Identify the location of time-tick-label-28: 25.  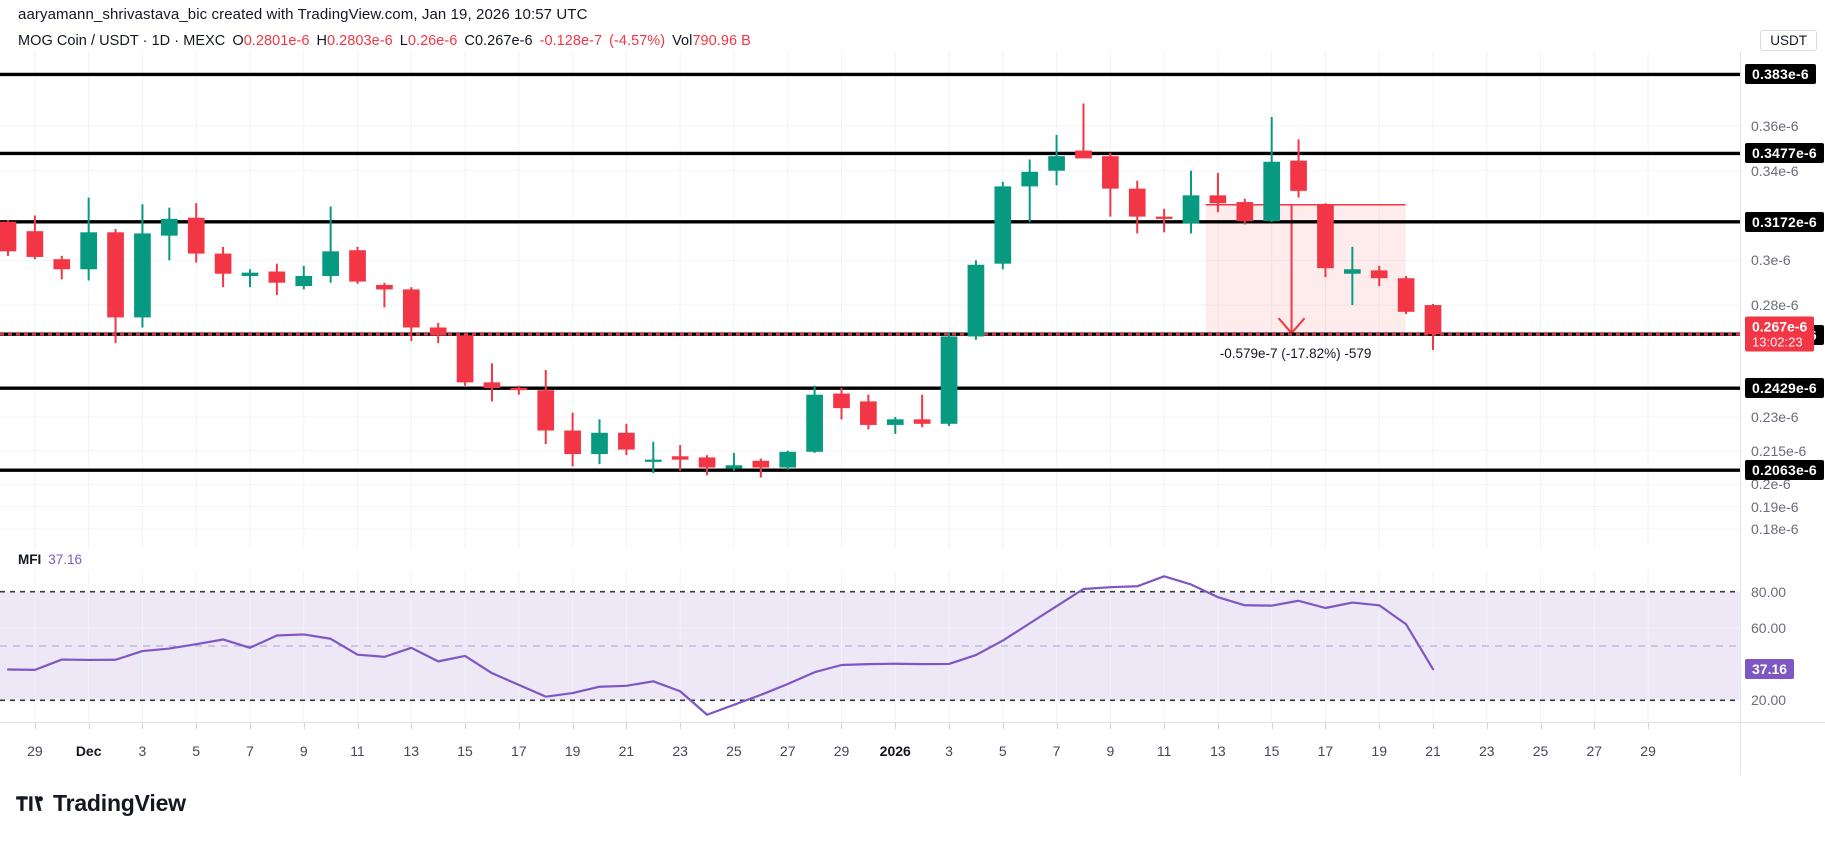
(1540, 751).